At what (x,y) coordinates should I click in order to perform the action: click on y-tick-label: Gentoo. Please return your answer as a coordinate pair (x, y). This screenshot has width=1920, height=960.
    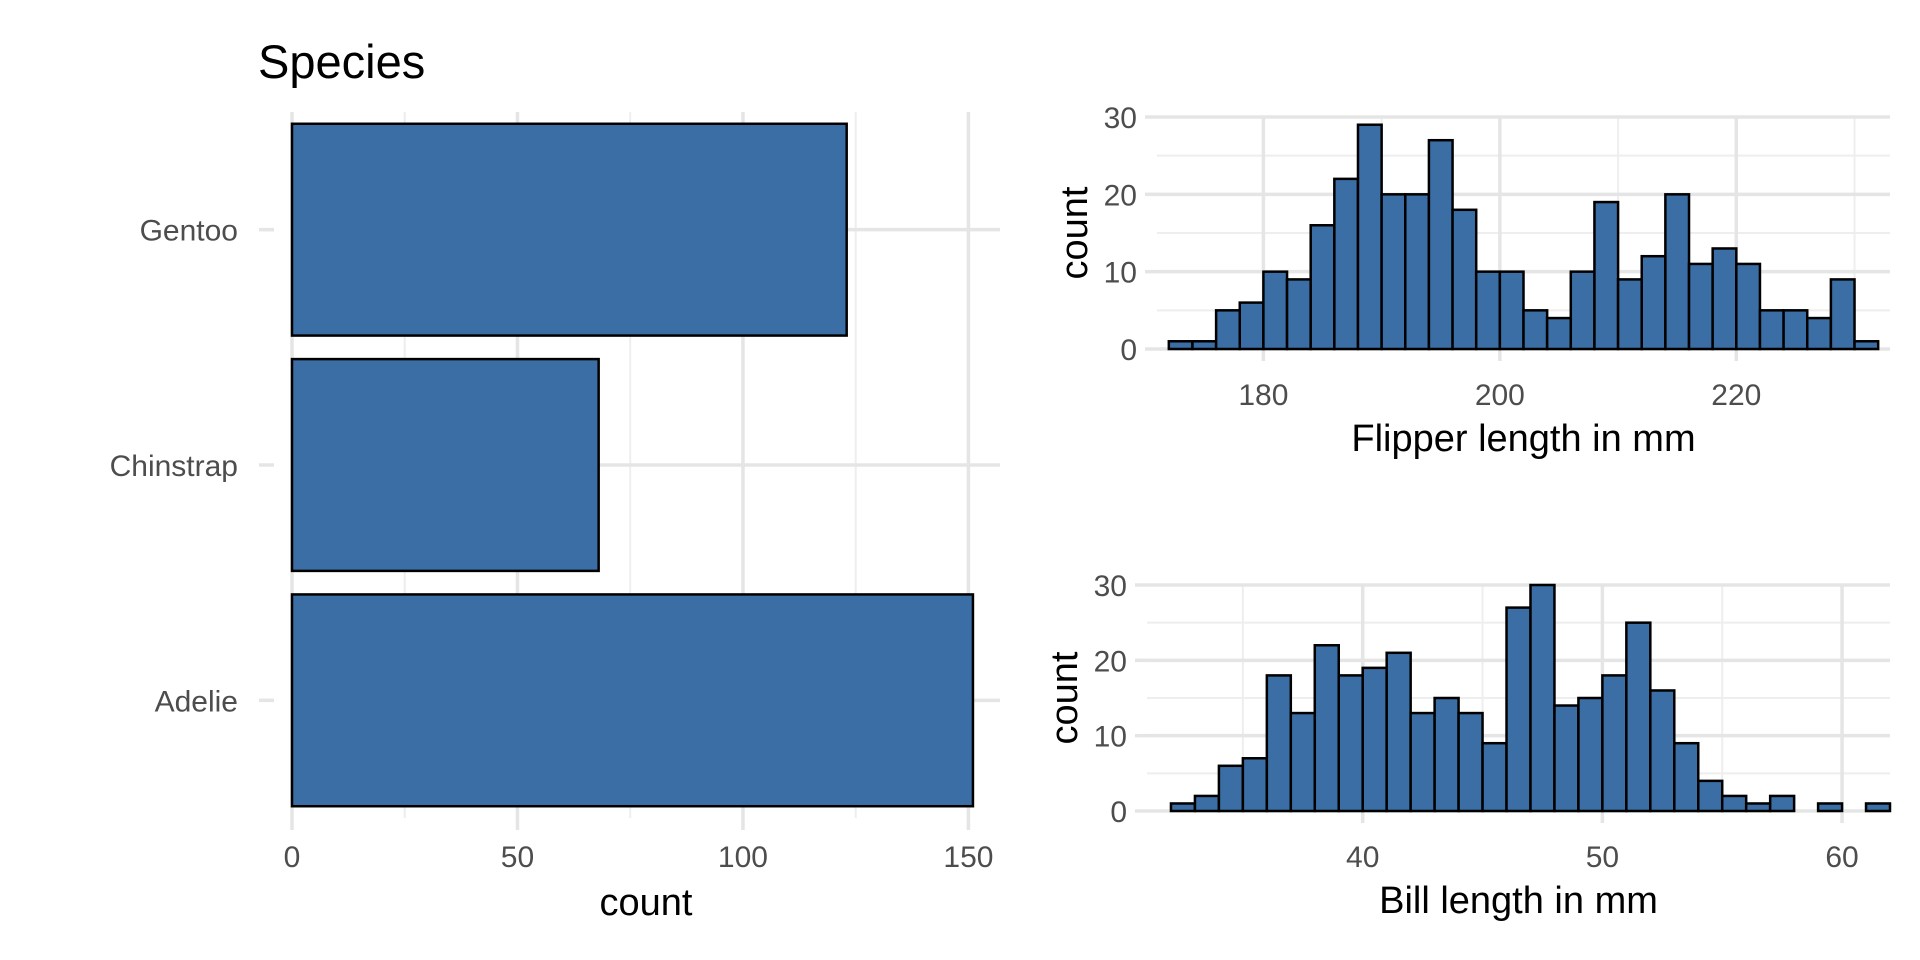
    Looking at the image, I should click on (189, 231).